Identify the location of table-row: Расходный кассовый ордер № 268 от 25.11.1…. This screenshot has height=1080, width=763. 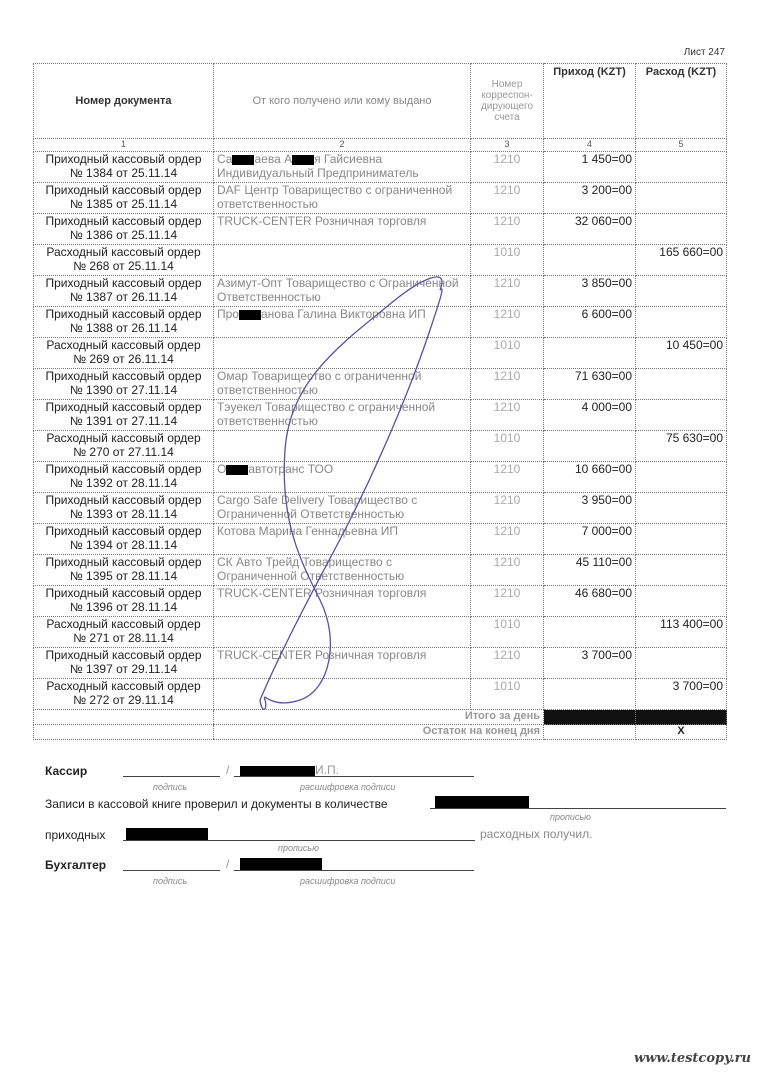
(380, 260).